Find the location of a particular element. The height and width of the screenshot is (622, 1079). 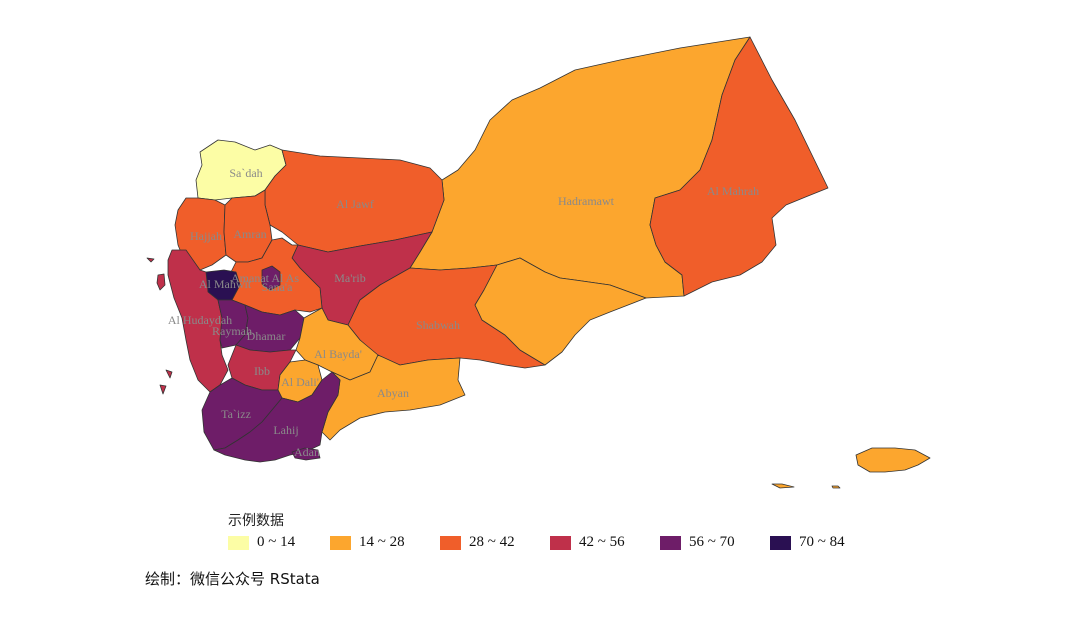

region-al-mahrah is located at coordinates (739, 166).